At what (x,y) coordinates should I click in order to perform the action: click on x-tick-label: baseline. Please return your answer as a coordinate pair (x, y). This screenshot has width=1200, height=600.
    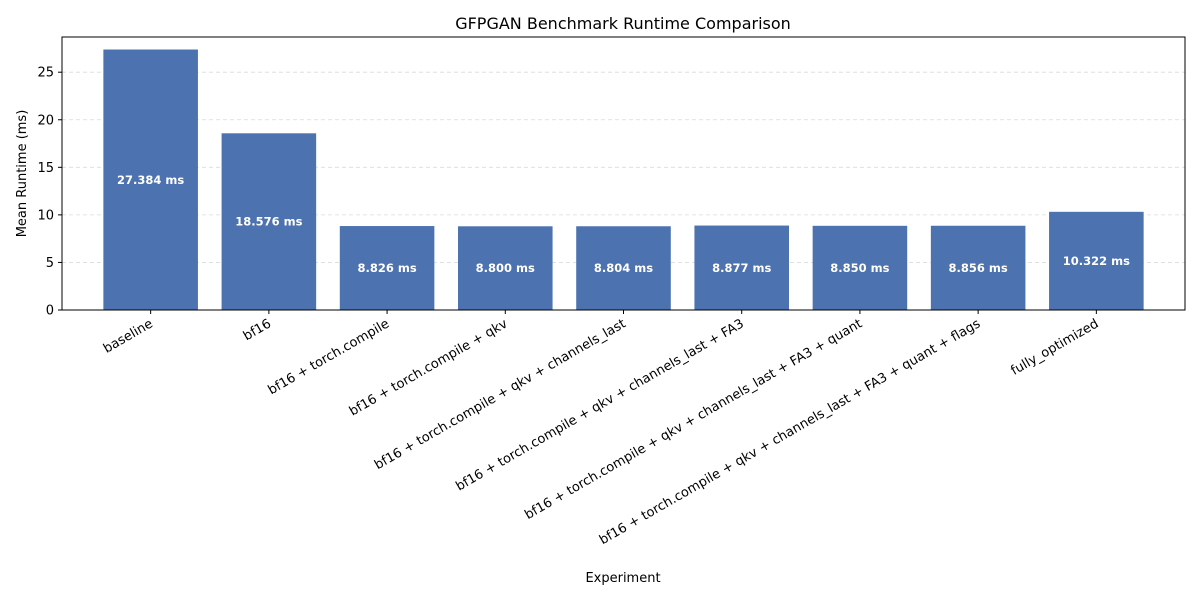
    Looking at the image, I should click on (128, 336).